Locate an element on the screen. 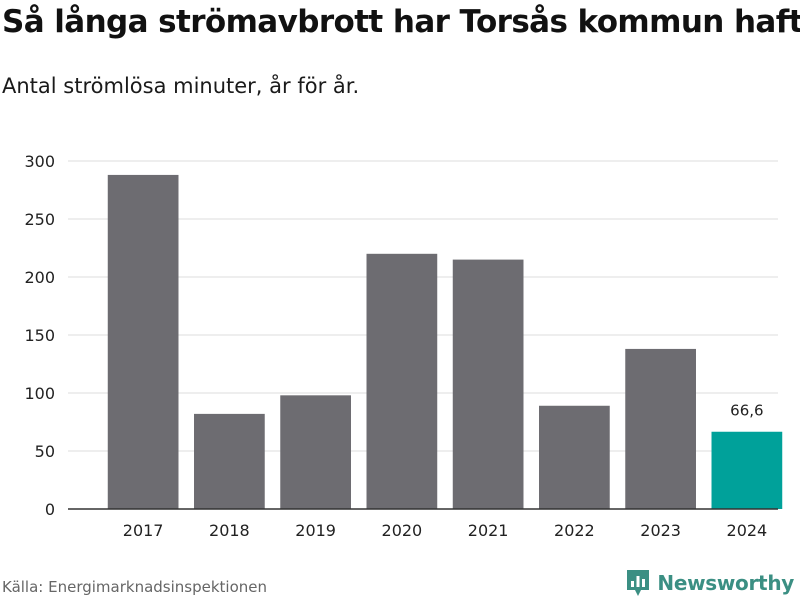 The height and width of the screenshot is (600, 800). y-tick-label: 200 is located at coordinates (39, 277).